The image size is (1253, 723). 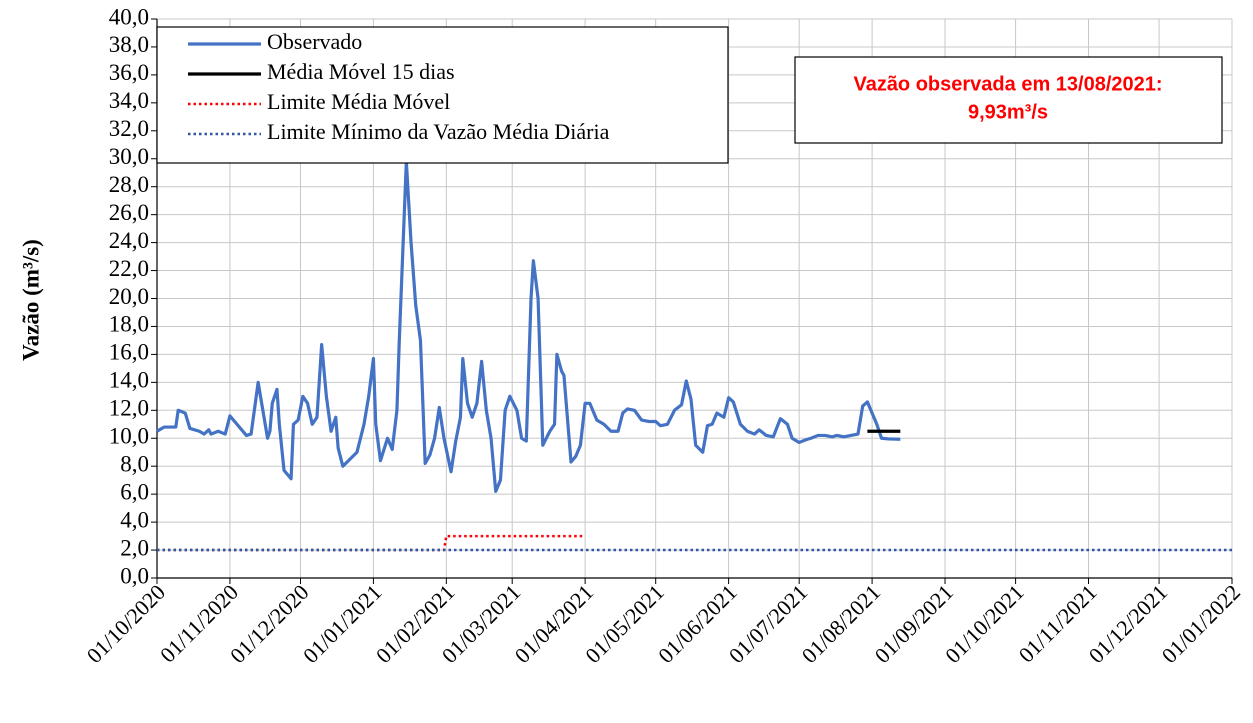 I want to click on y-tick-label: 6,0, so click(x=134, y=491).